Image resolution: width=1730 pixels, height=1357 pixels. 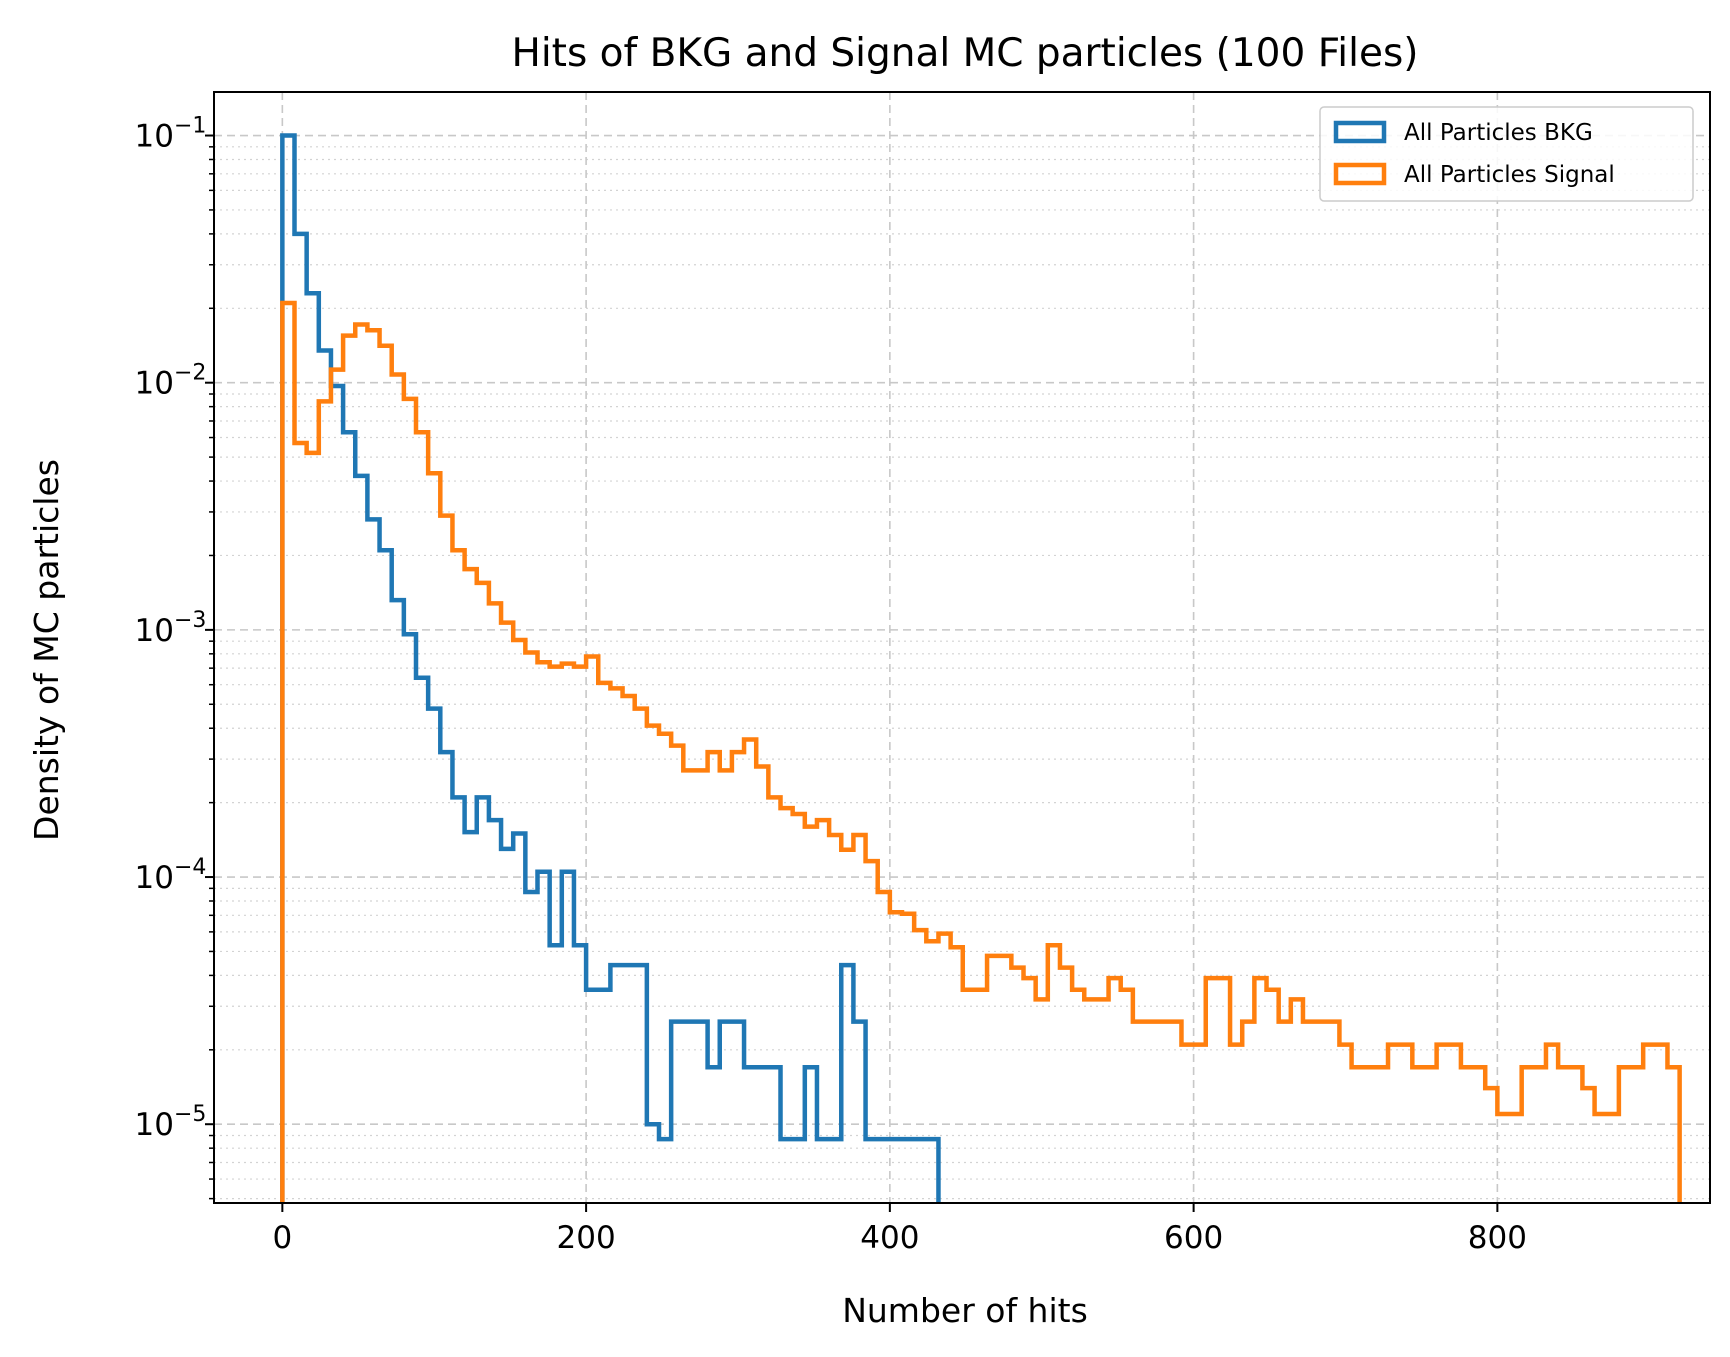 What do you see at coordinates (46, 650) in the screenshot?
I see `y-axis-label: Density of MC particles` at bounding box center [46, 650].